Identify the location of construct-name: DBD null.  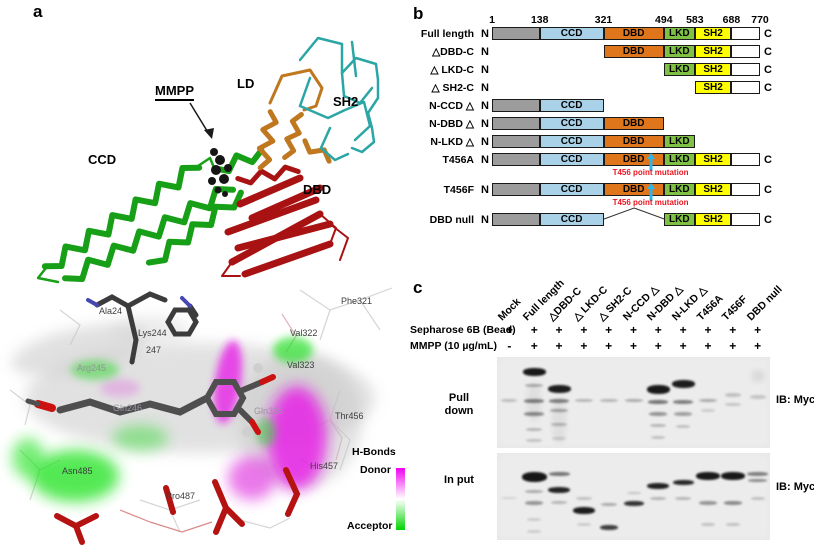
(451, 219).